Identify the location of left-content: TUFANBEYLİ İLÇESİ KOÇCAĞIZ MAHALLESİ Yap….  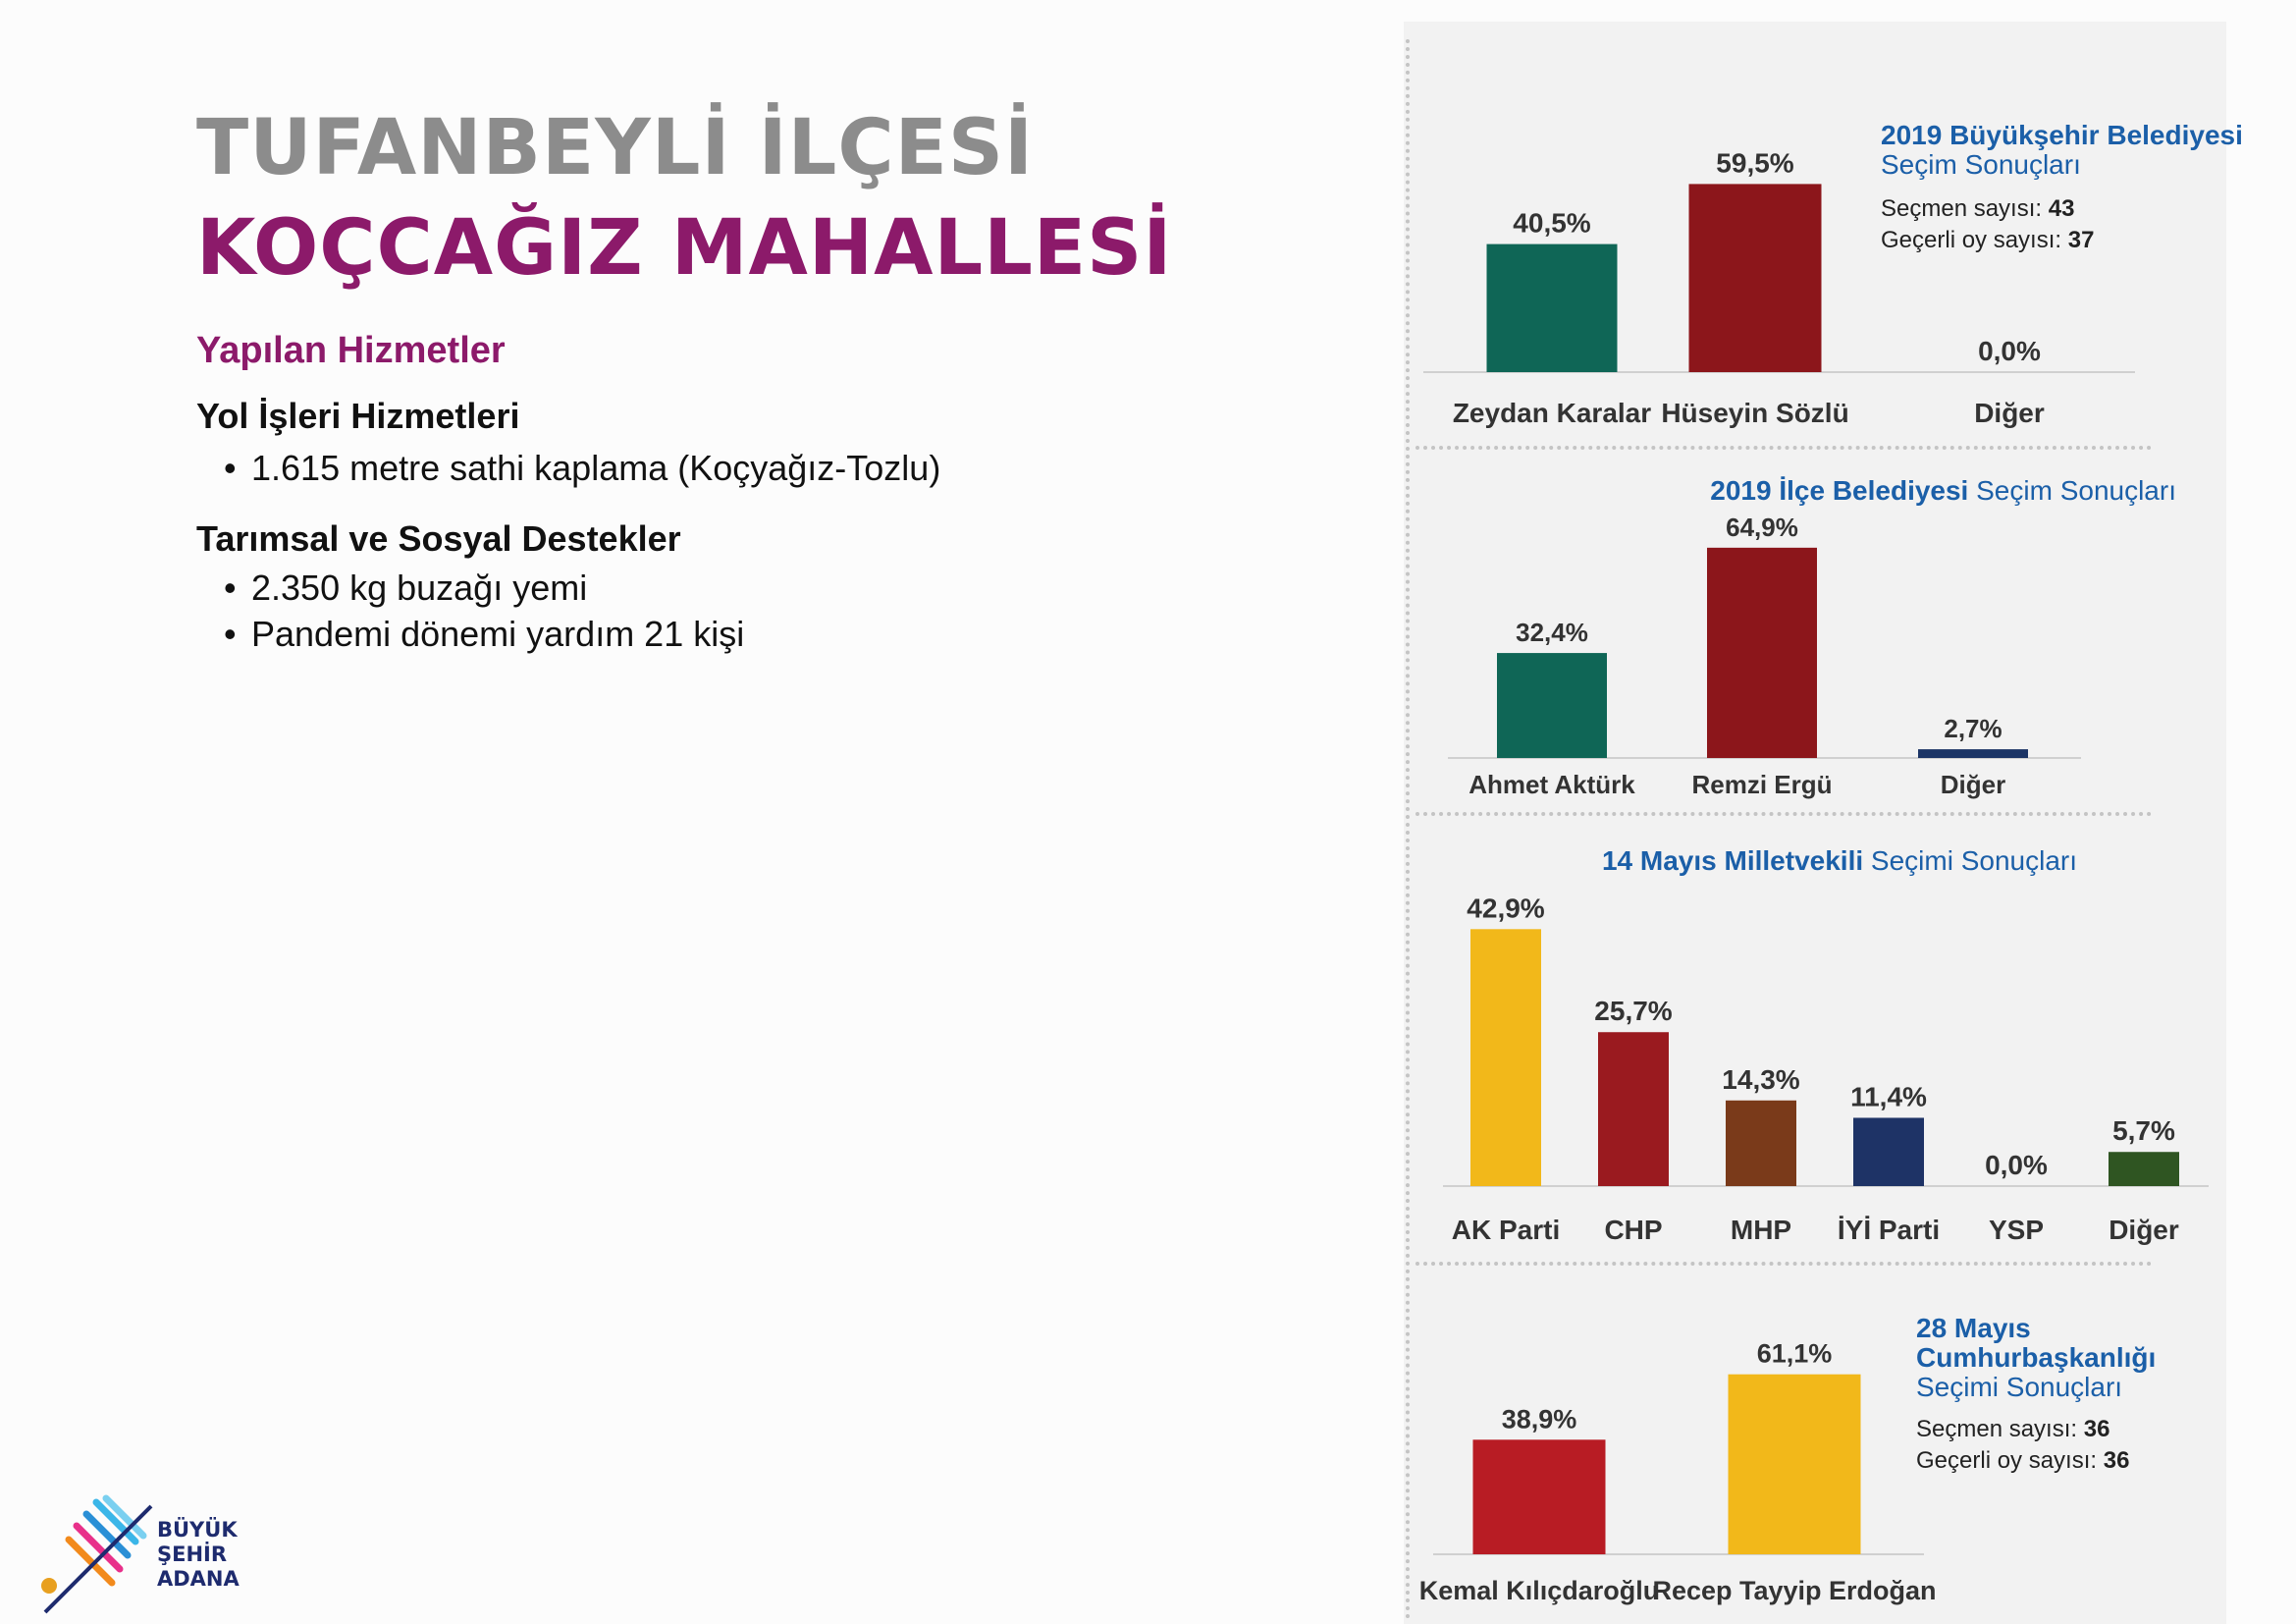
(684, 379).